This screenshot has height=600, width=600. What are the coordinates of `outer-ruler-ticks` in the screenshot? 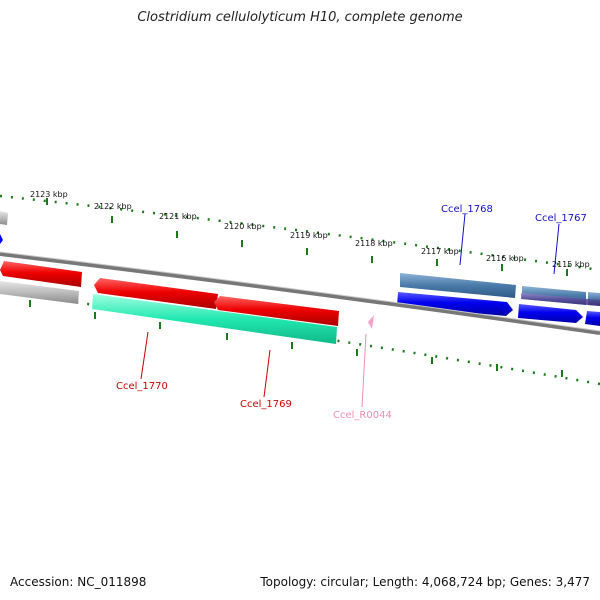 It's located at (307, 237).